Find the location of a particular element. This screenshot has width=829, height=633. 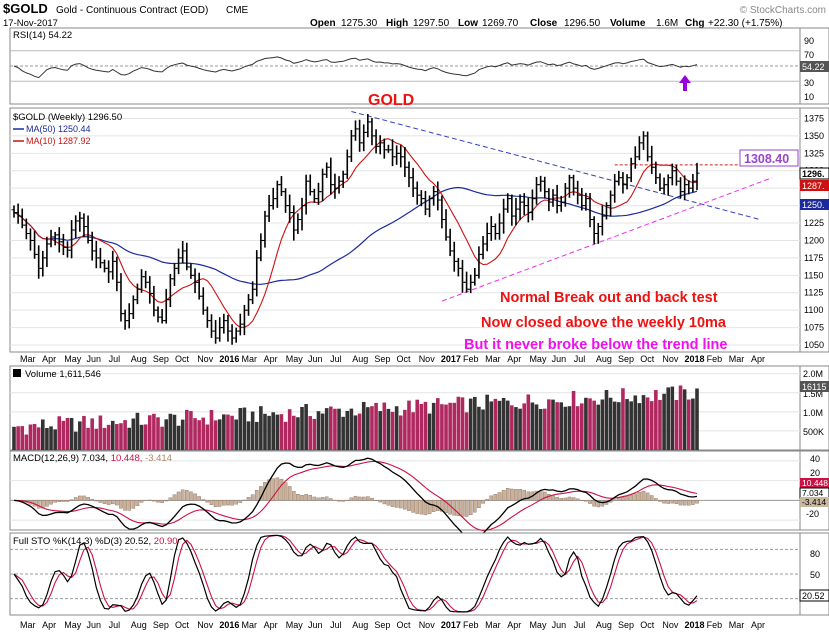

x-axis-label: Jul is located at coordinates (336, 625).